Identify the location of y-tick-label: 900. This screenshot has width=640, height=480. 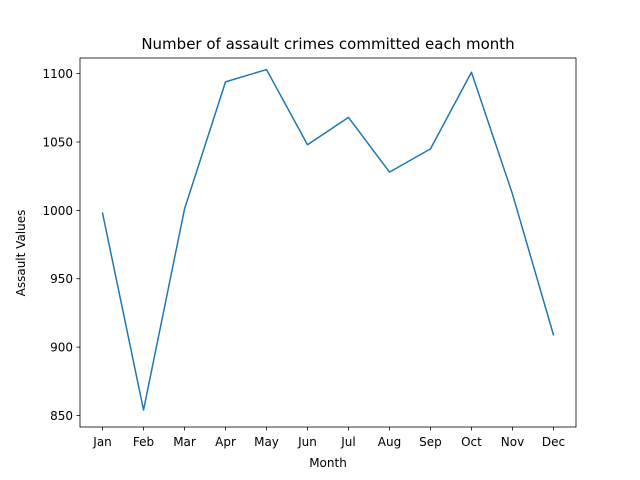
(61, 348).